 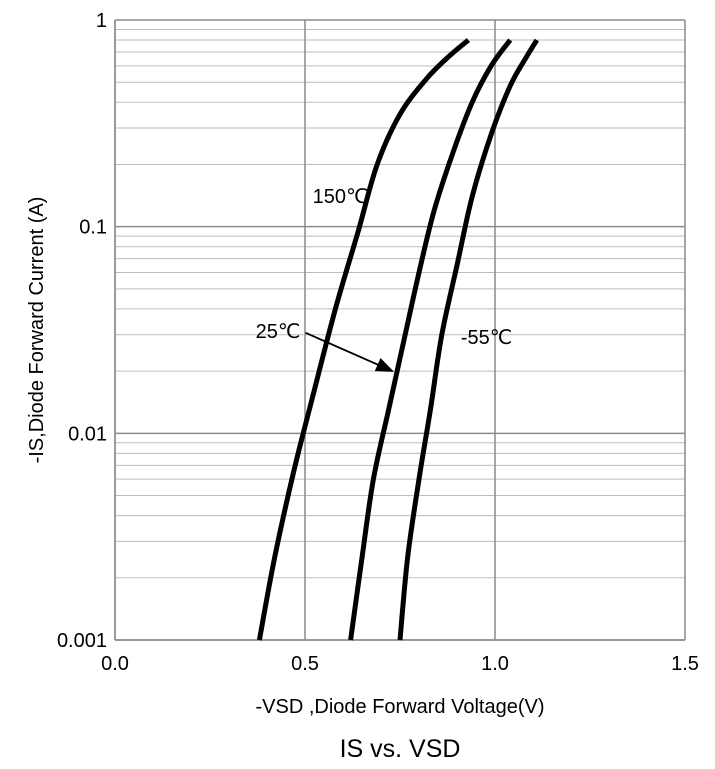 What do you see at coordinates (93, 228) in the screenshot?
I see `y-tick-label: 0.1` at bounding box center [93, 228].